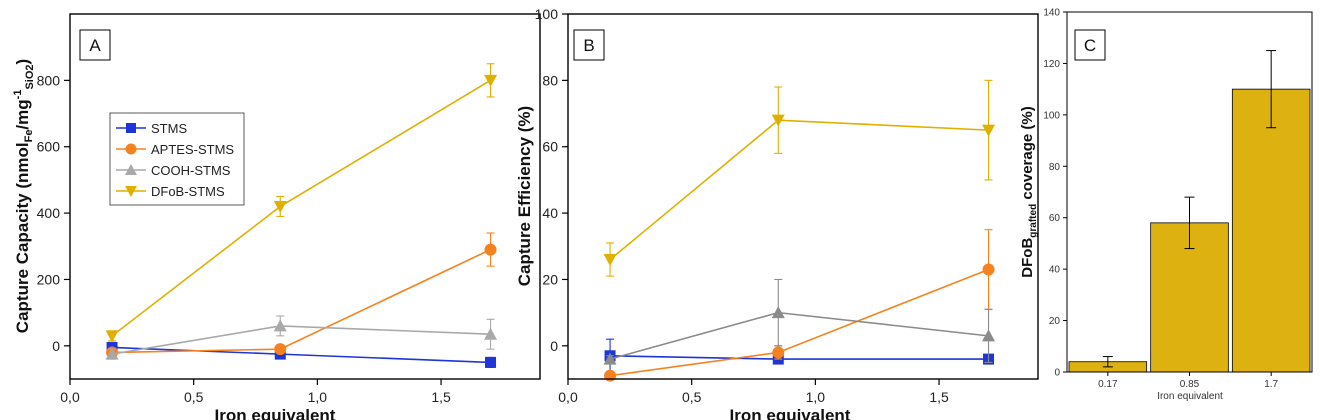 The height and width of the screenshot is (420, 1338). Describe the element at coordinates (255, 392) in the screenshot. I see `panel-a-x-ticks: 0,0 0,5 1,0 1,5` at that location.